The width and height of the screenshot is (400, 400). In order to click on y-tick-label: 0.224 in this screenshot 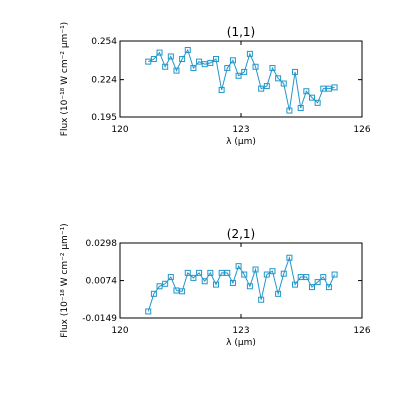, I will do `click(104, 81)`.